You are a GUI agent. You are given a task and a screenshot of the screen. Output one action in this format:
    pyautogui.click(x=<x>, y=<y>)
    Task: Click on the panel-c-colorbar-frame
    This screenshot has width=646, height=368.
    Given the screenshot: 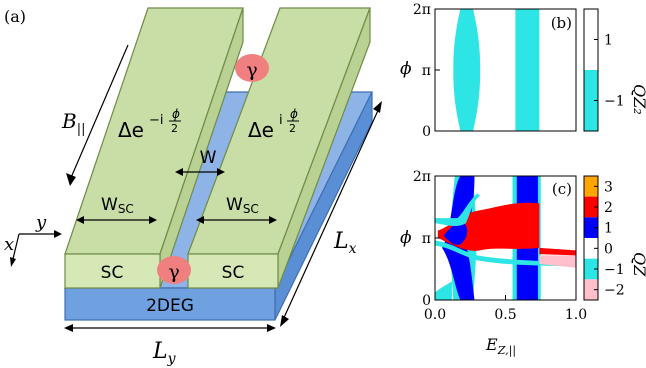 What is the action you would take?
    pyautogui.click(x=591, y=238)
    